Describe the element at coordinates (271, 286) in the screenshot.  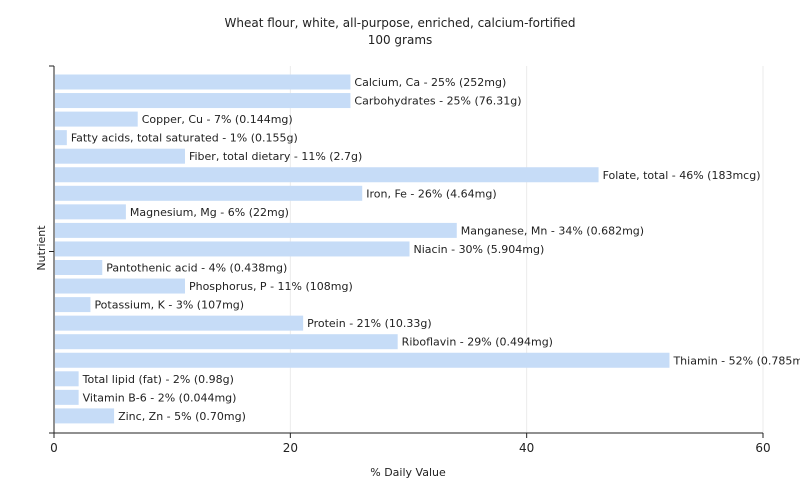
I see `bar-label: Phosphorus, P - 11% (108mg)` at that location.